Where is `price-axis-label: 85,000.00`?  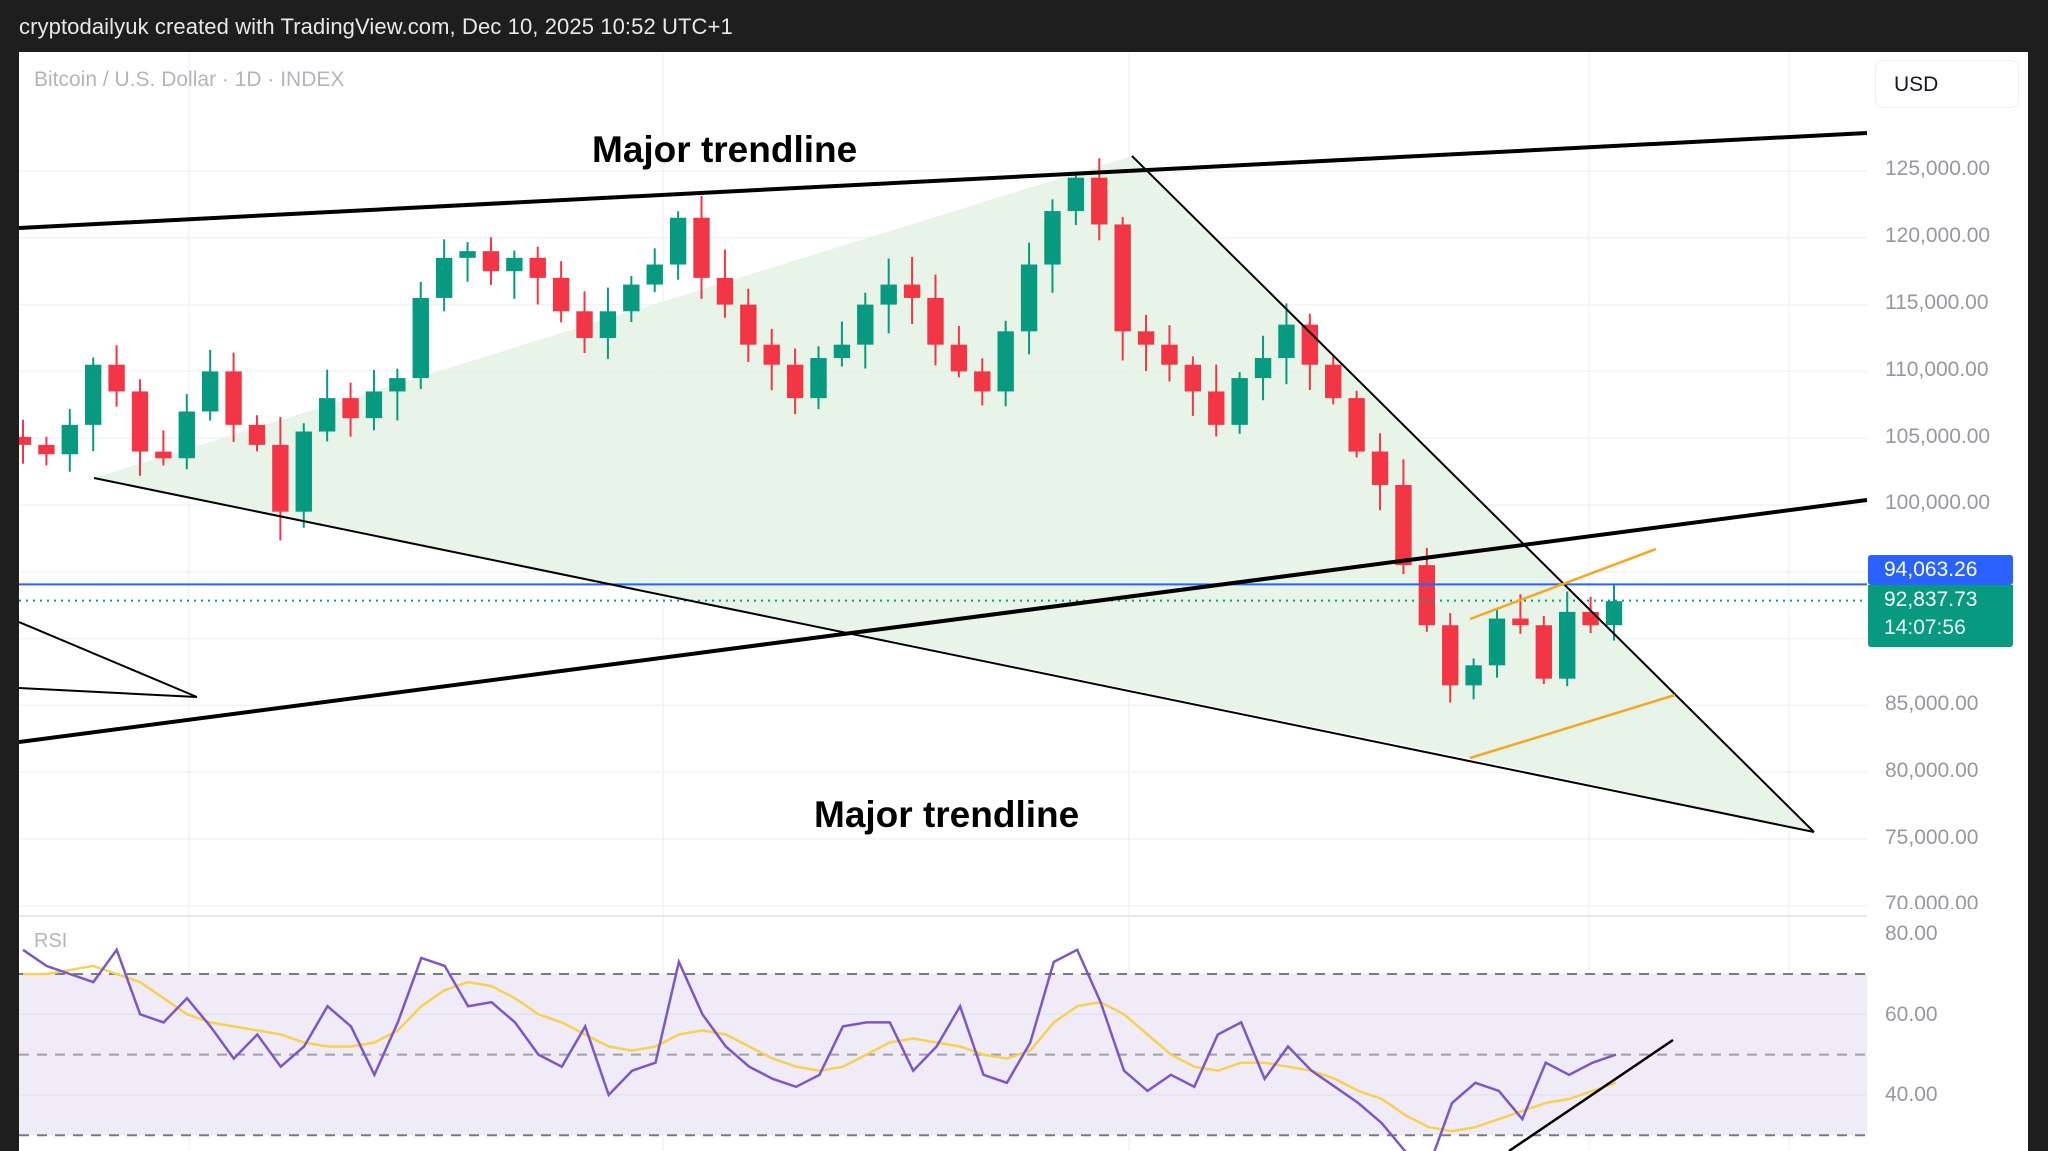
price-axis-label: 85,000.00 is located at coordinates (1932, 703).